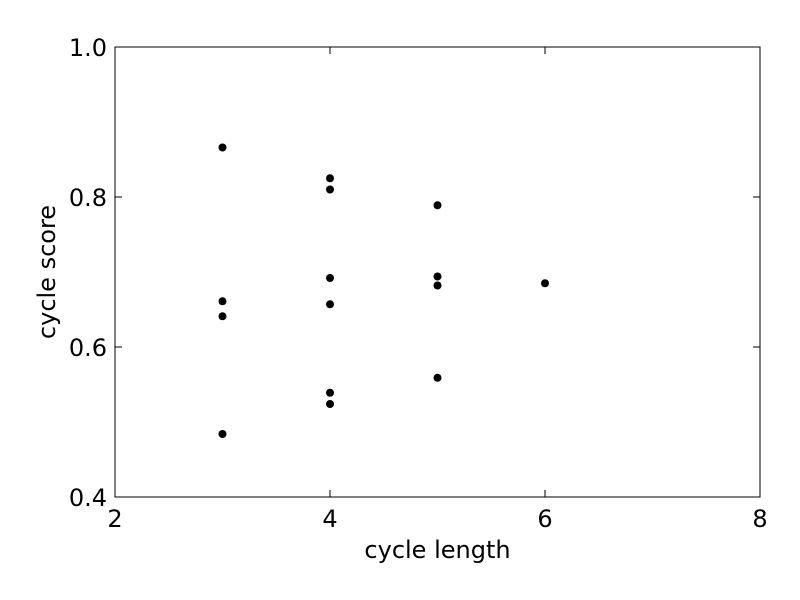  Describe the element at coordinates (544, 519) in the screenshot. I see `x-tick-label: 6` at that location.